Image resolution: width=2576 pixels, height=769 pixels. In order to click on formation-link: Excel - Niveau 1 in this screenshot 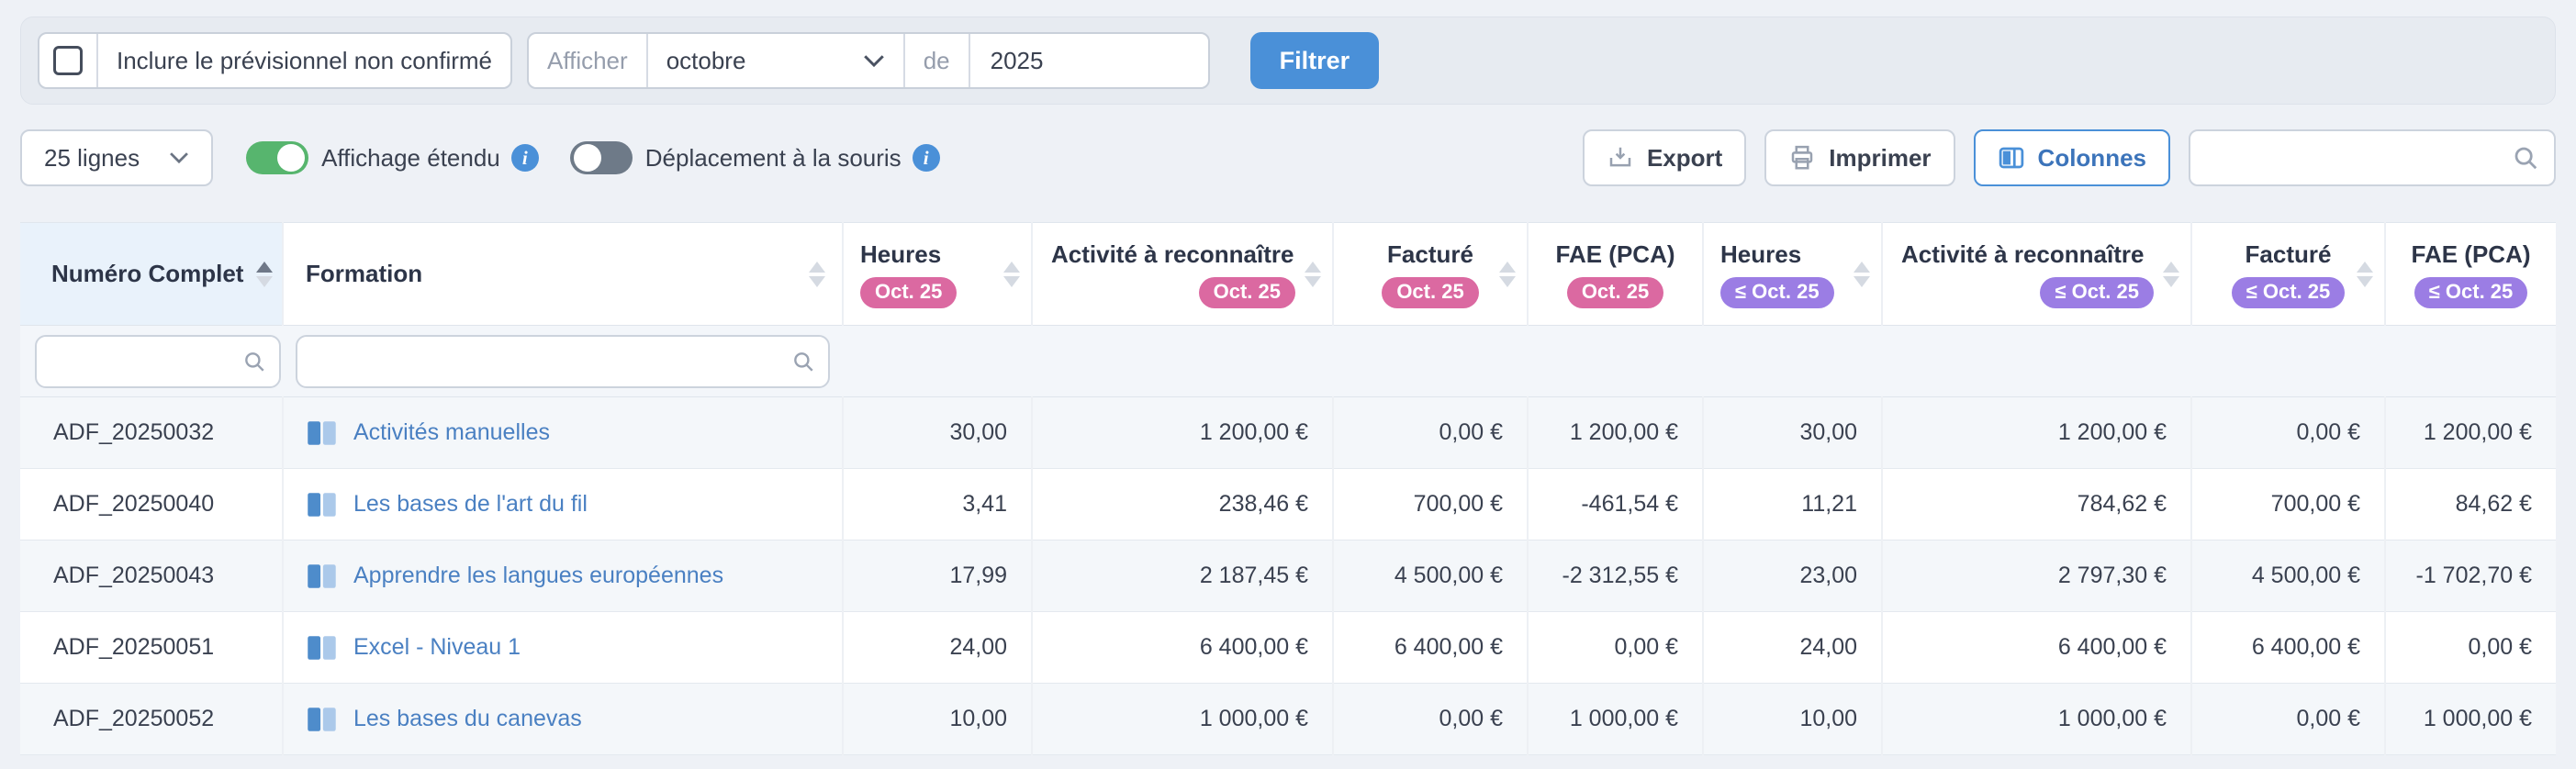, I will do `click(437, 647)`.